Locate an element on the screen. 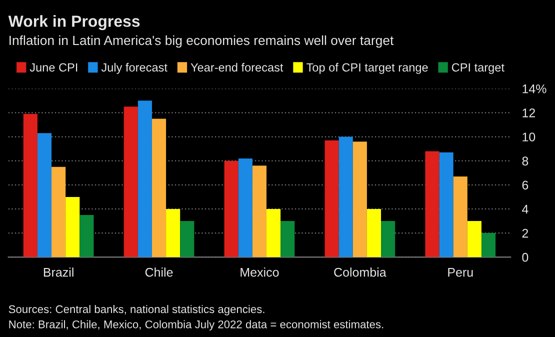 The height and width of the screenshot is (337, 555). legend-label: CPI target is located at coordinates (478, 68).